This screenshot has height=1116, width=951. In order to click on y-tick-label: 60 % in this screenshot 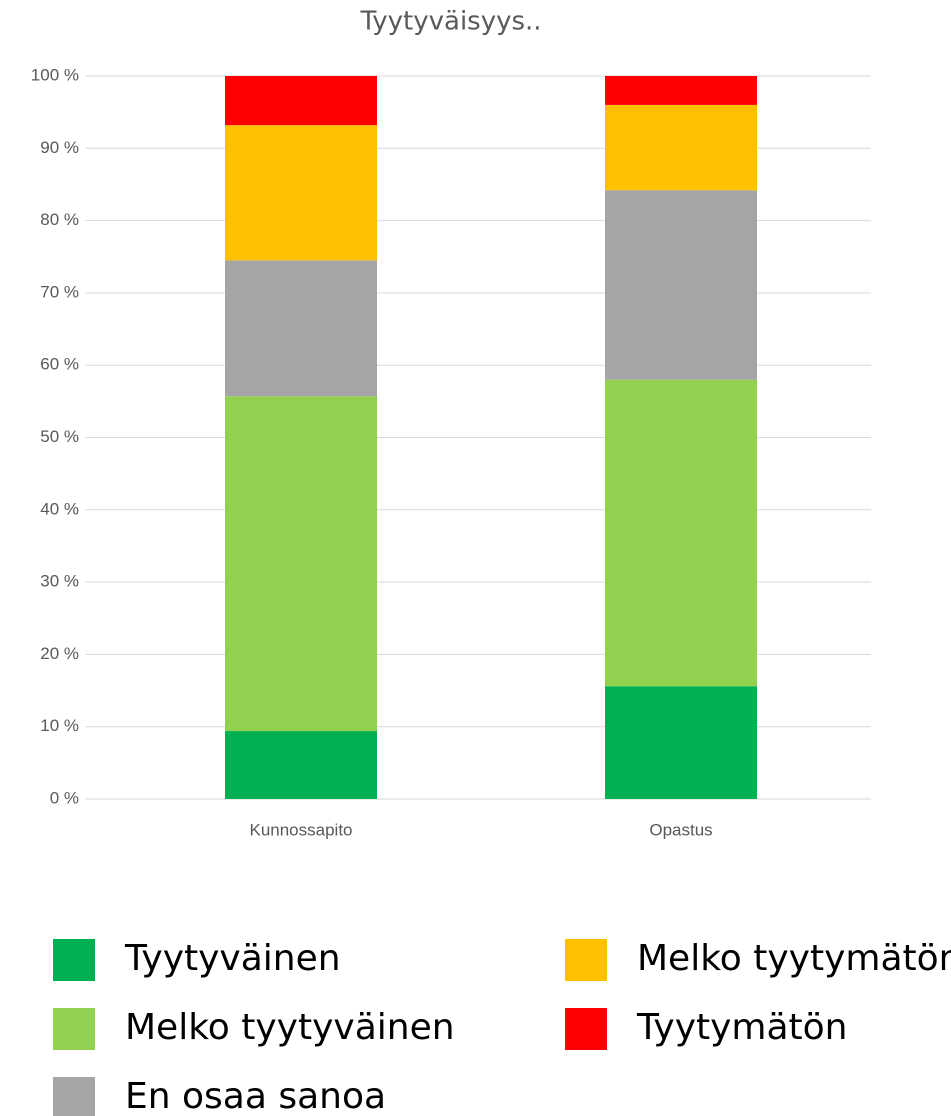, I will do `click(59, 364)`.